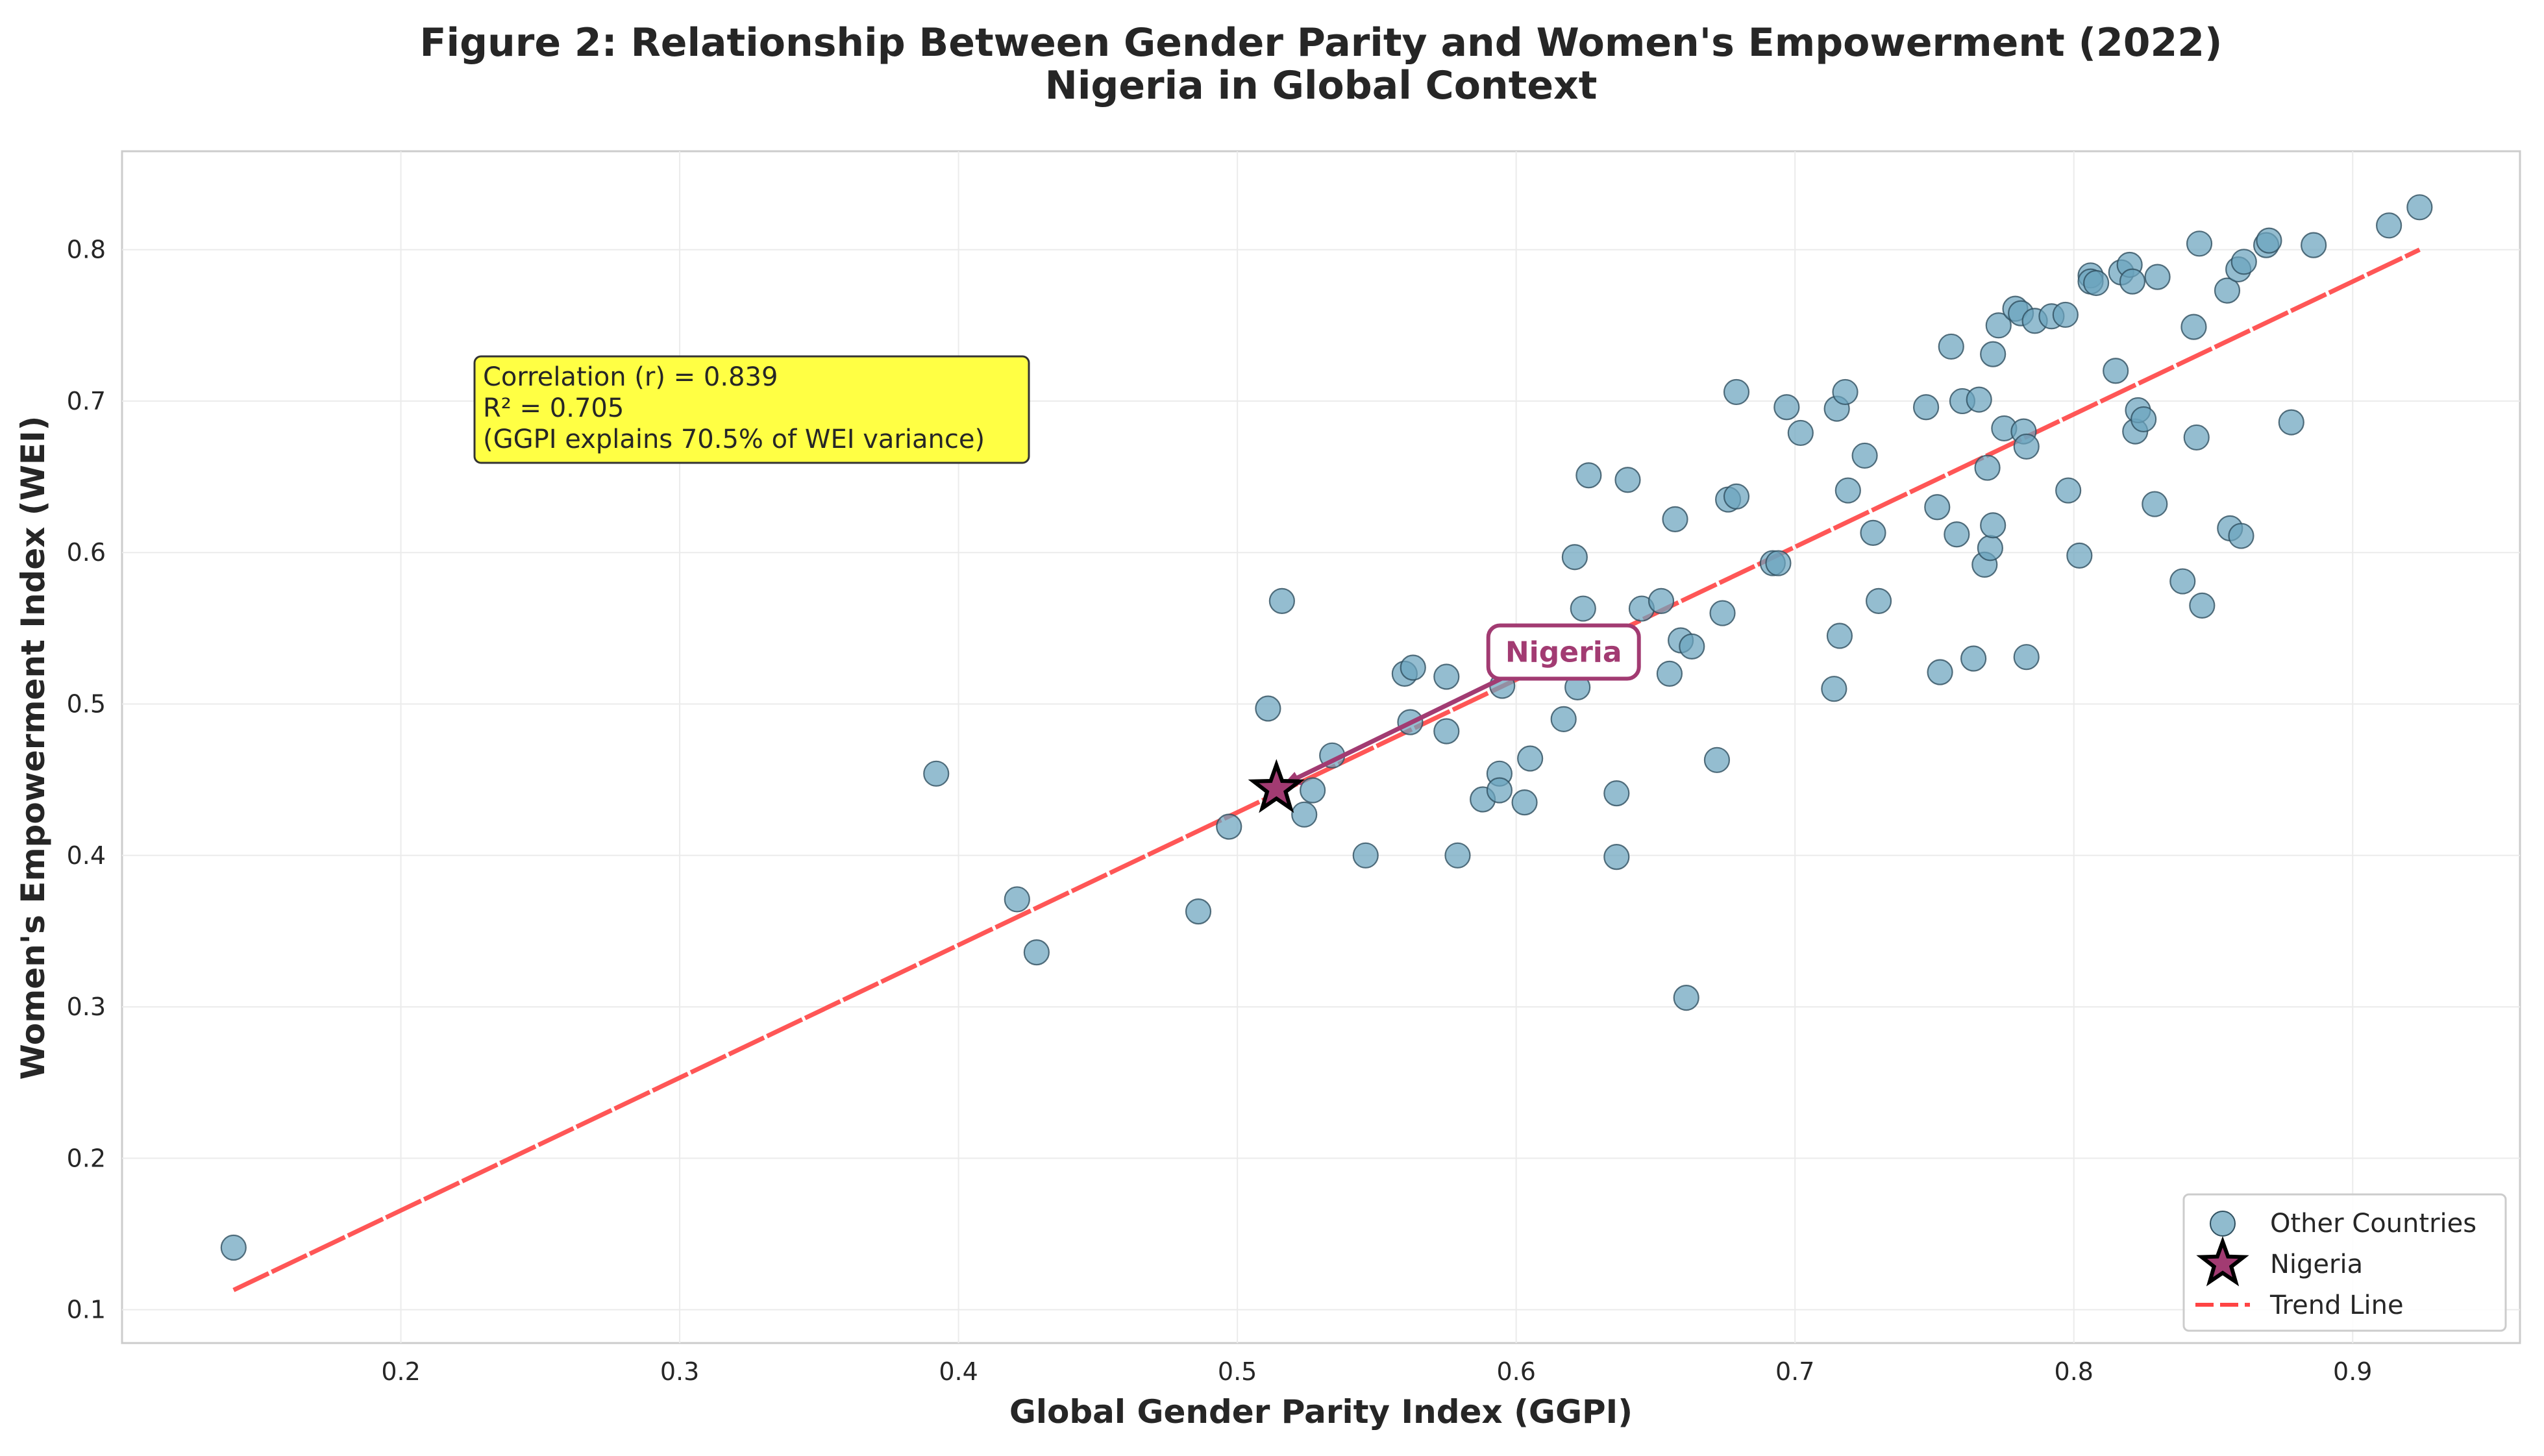 This screenshot has width=2544, height=1456. I want to click on nigeria-label: Nigeria, so click(1563, 652).